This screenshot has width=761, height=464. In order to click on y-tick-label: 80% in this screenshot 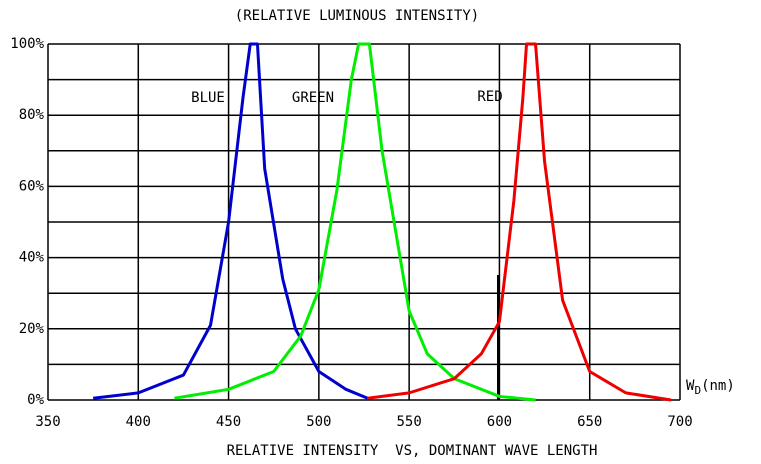, I will do `click(32, 115)`.